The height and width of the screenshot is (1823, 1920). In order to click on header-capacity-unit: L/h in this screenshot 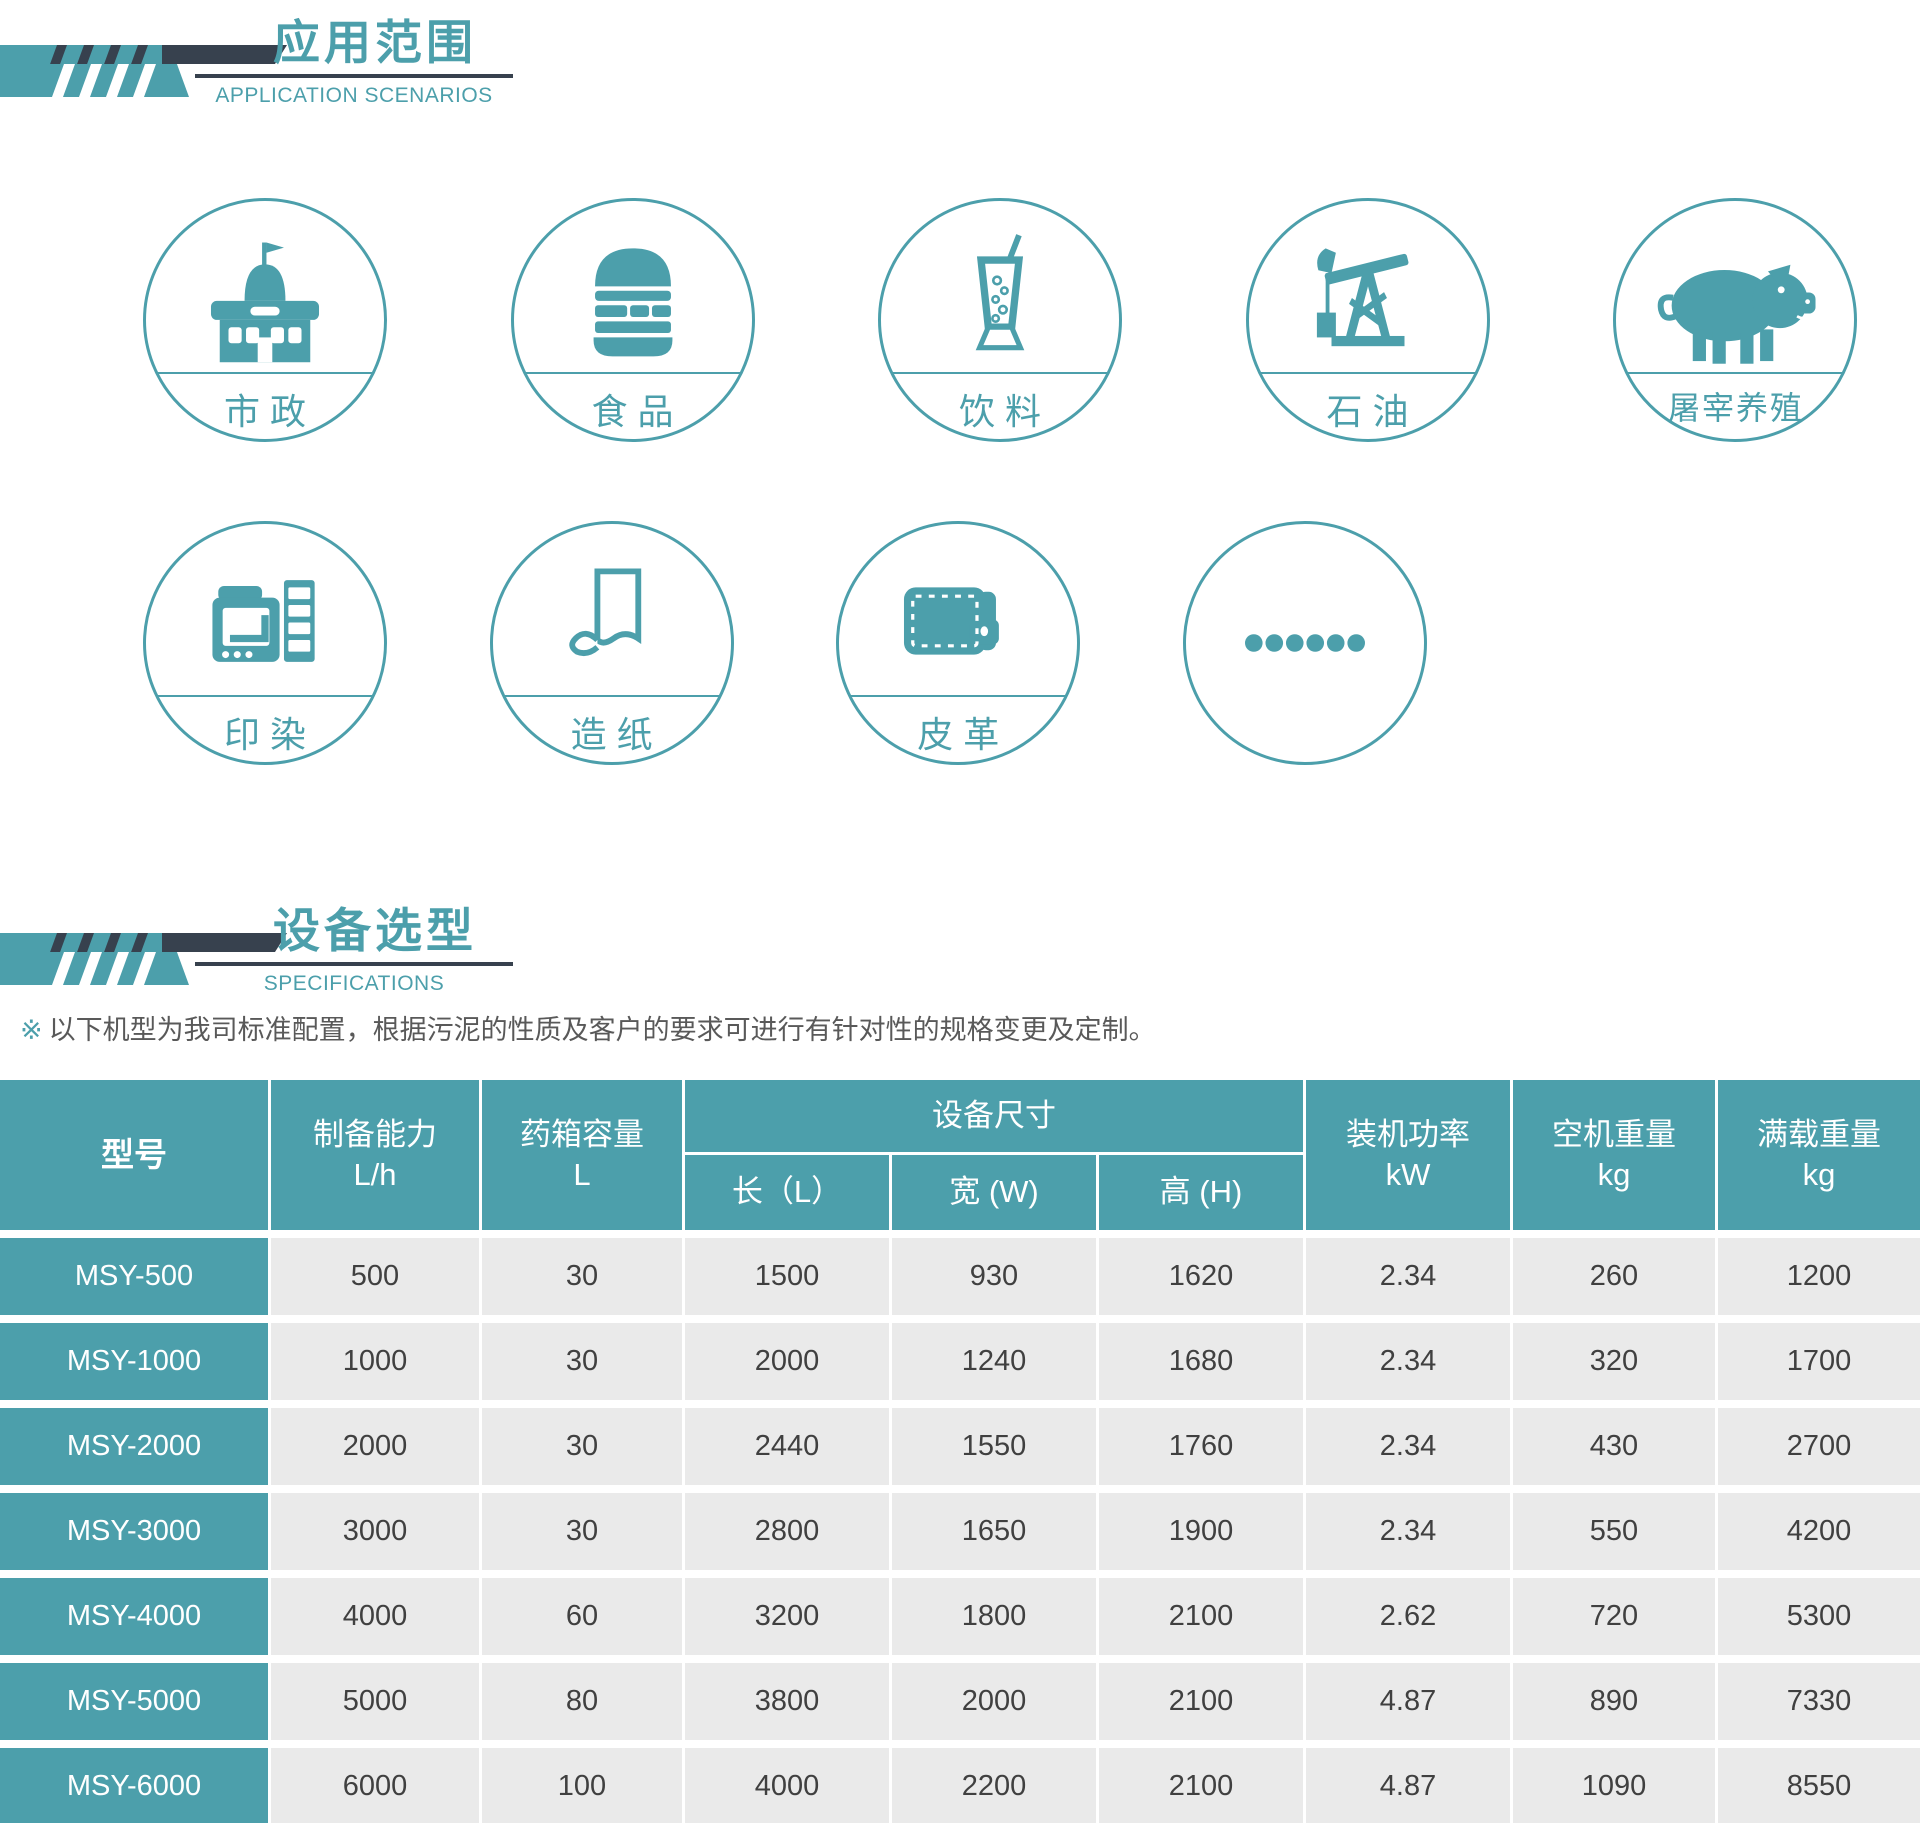, I will do `click(375, 1174)`.